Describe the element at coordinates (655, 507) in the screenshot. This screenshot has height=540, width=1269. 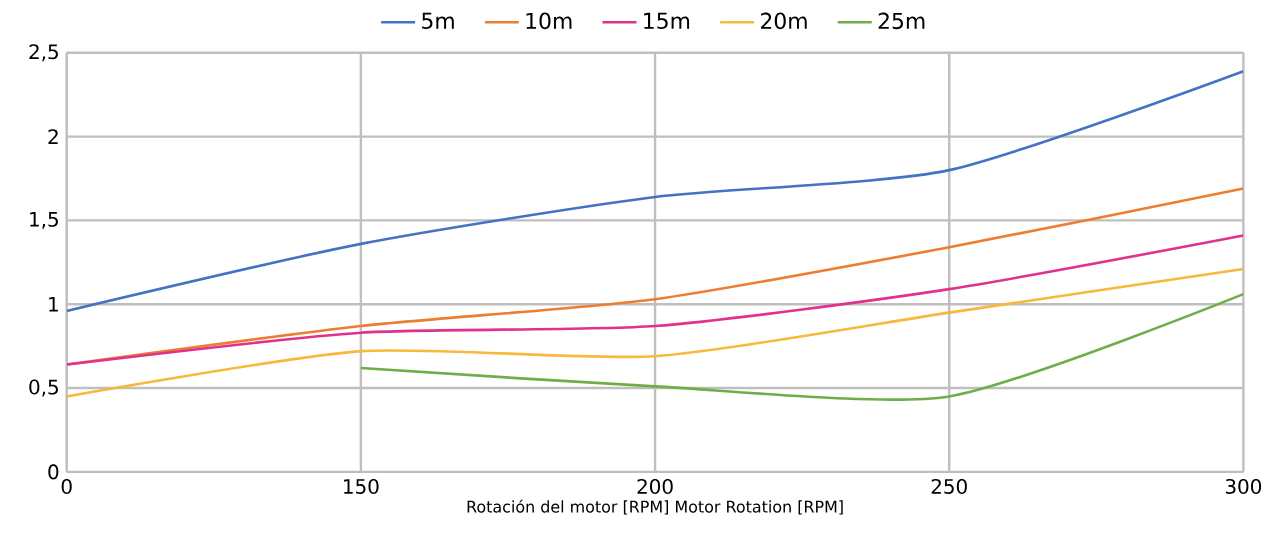
I see `x-axis-title: Rotación del motor [RPM] Motor Rotation [RPM]` at that location.